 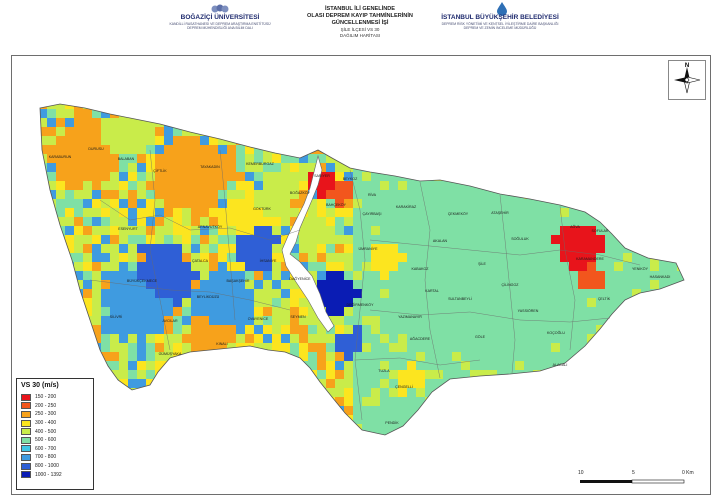 What do you see at coordinates (55, 414) in the screenshot?
I see `legend-row: 250 - 300` at bounding box center [55, 414].